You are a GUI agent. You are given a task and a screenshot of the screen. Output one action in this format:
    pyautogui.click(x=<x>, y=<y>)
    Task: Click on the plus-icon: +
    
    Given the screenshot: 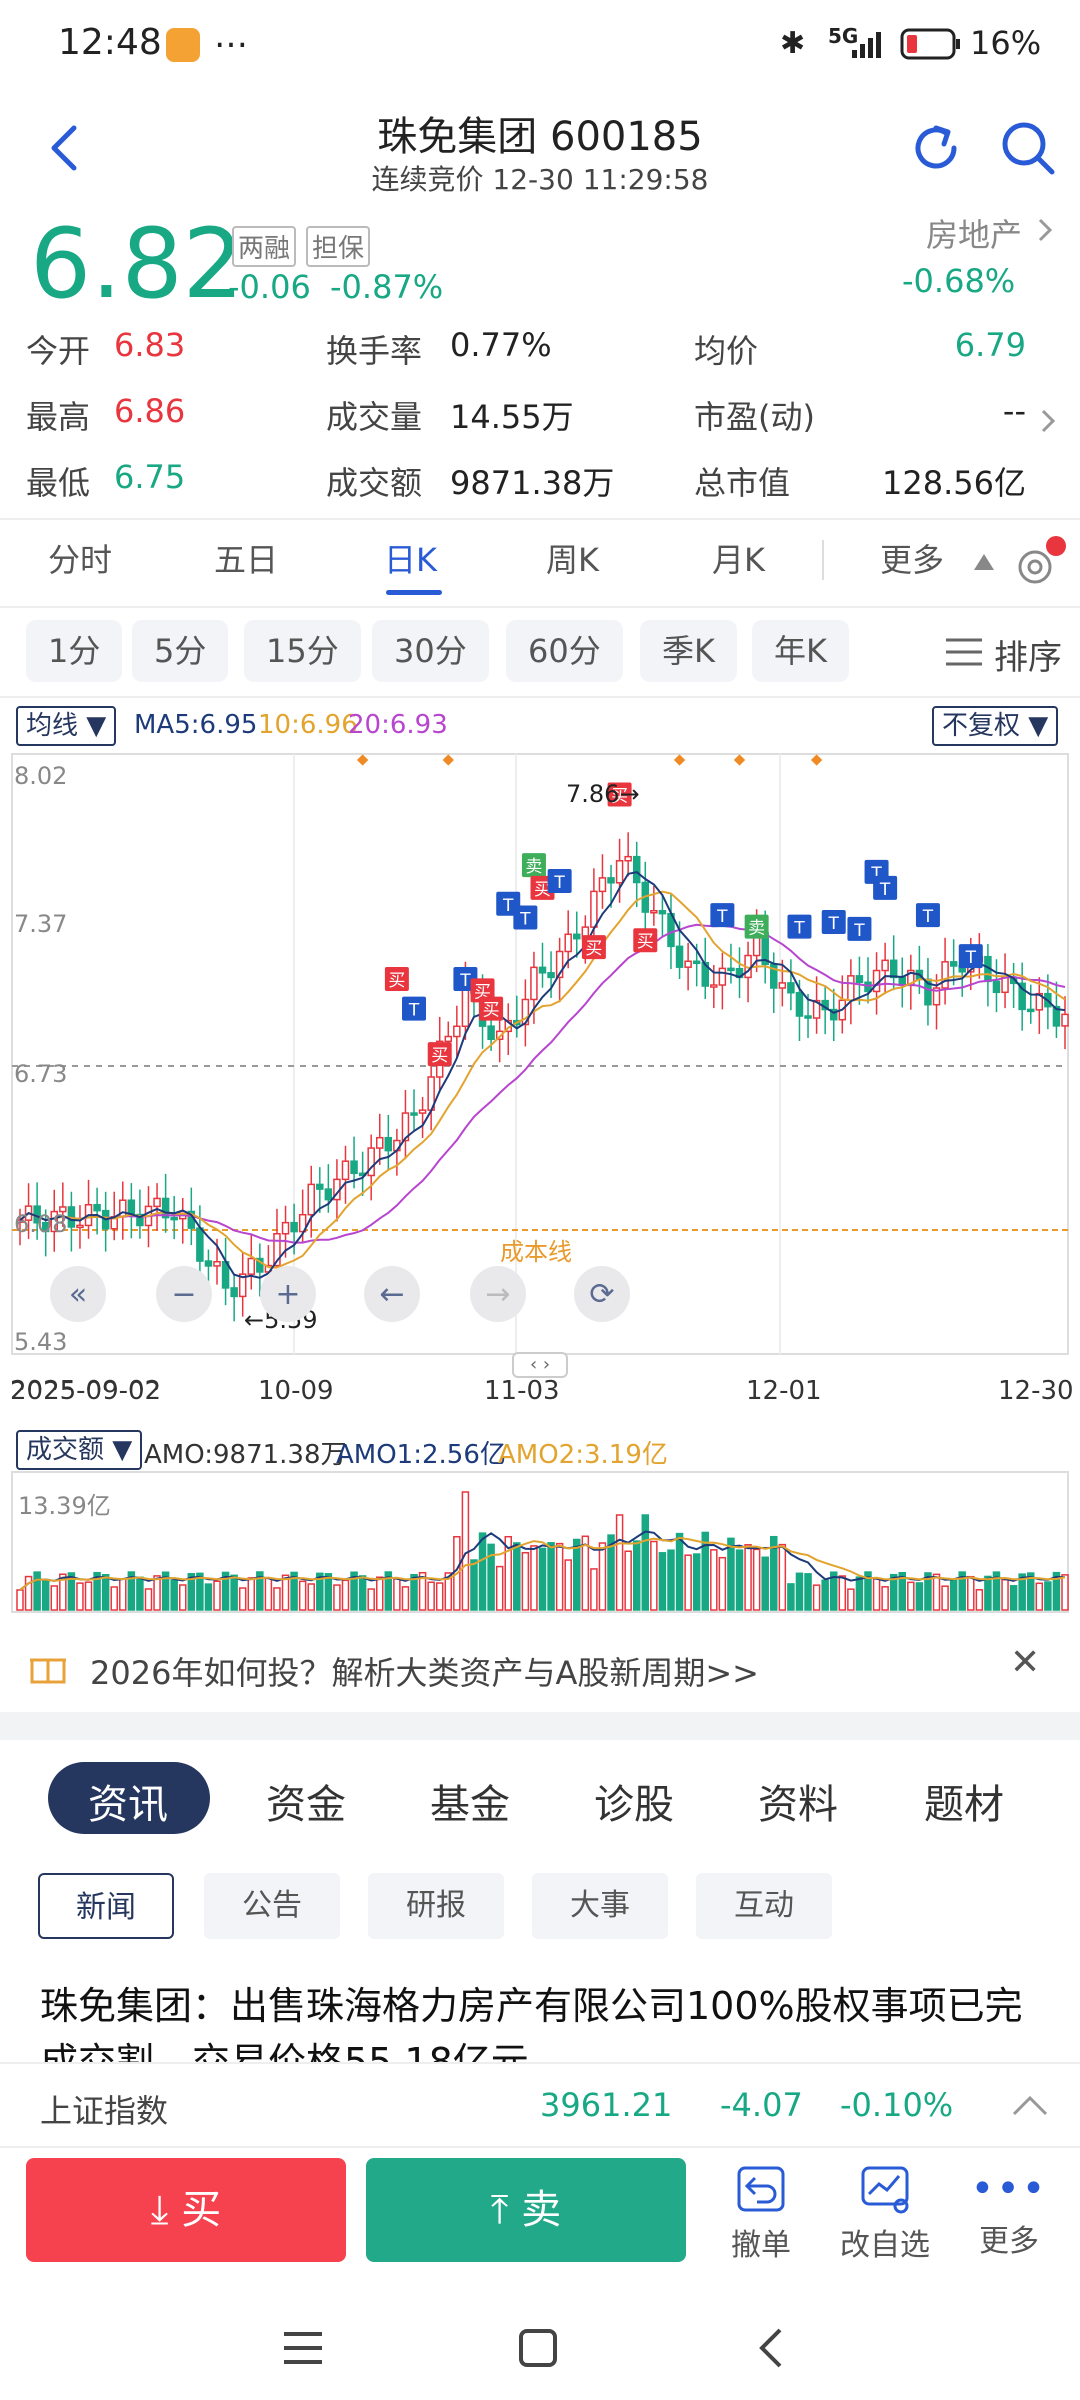 What is the action you would take?
    pyautogui.click(x=288, y=1294)
    